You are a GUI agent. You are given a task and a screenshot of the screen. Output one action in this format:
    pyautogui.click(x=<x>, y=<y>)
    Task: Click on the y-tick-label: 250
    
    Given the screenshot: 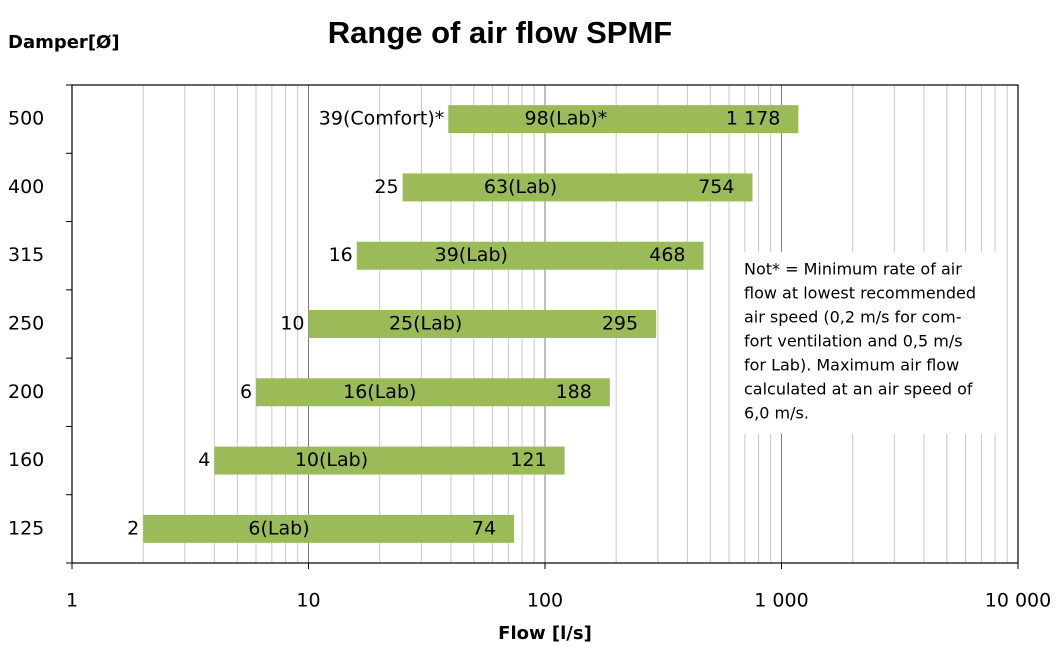 What is the action you would take?
    pyautogui.click(x=26, y=324)
    